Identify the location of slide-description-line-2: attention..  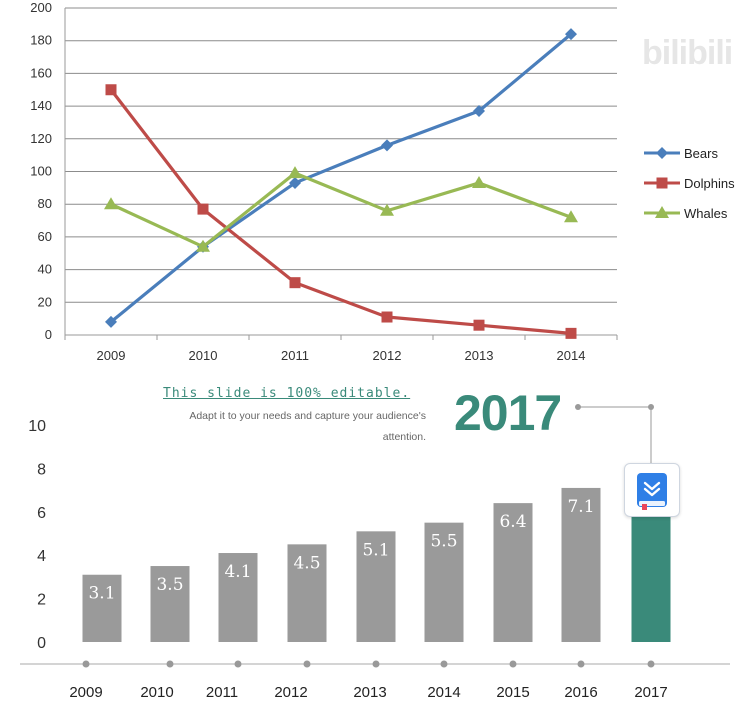
(404, 437).